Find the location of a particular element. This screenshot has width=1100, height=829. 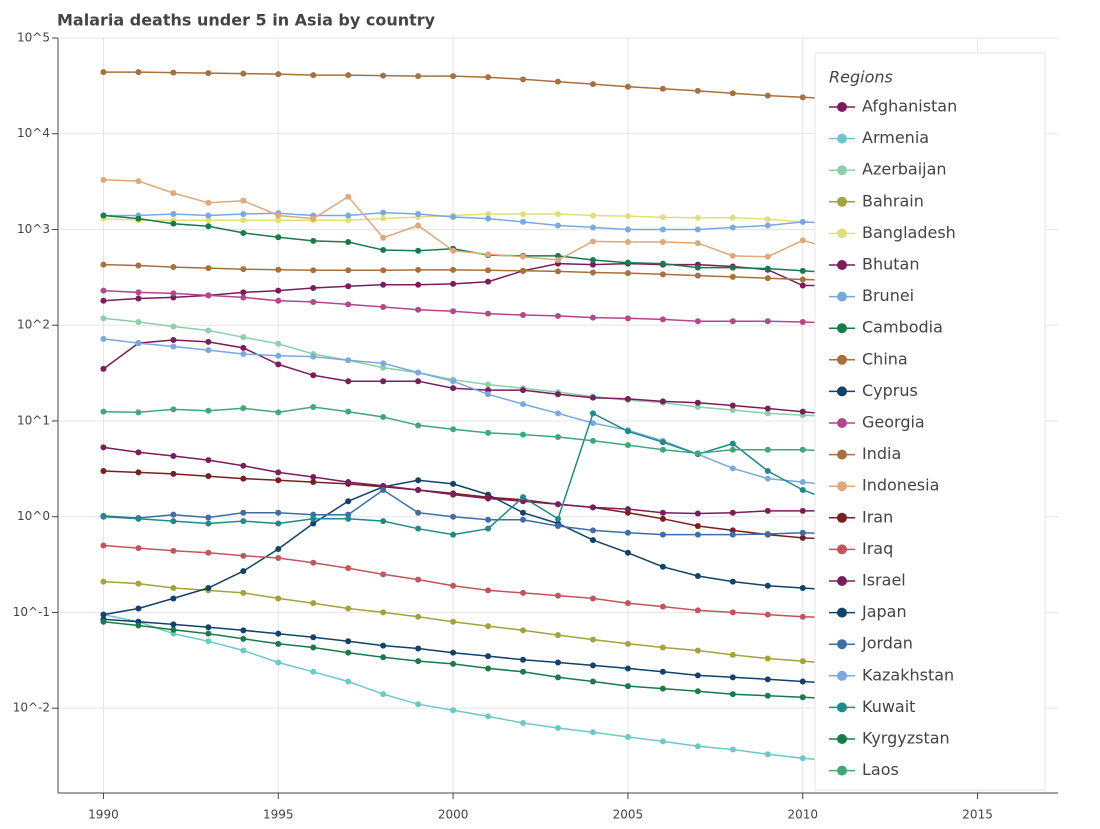

legend-label: China is located at coordinates (885, 358).